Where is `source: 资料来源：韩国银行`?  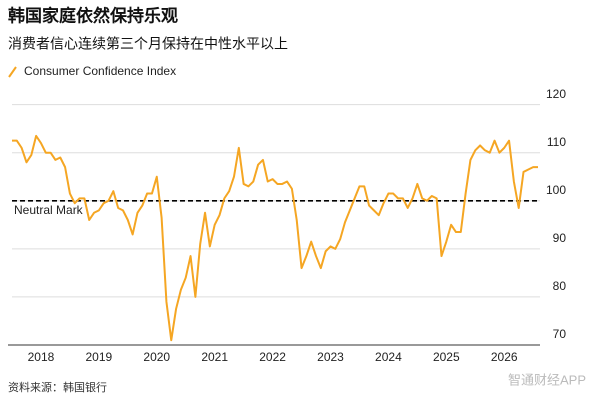
source: 资料来源：韩国银行 is located at coordinates (57, 387).